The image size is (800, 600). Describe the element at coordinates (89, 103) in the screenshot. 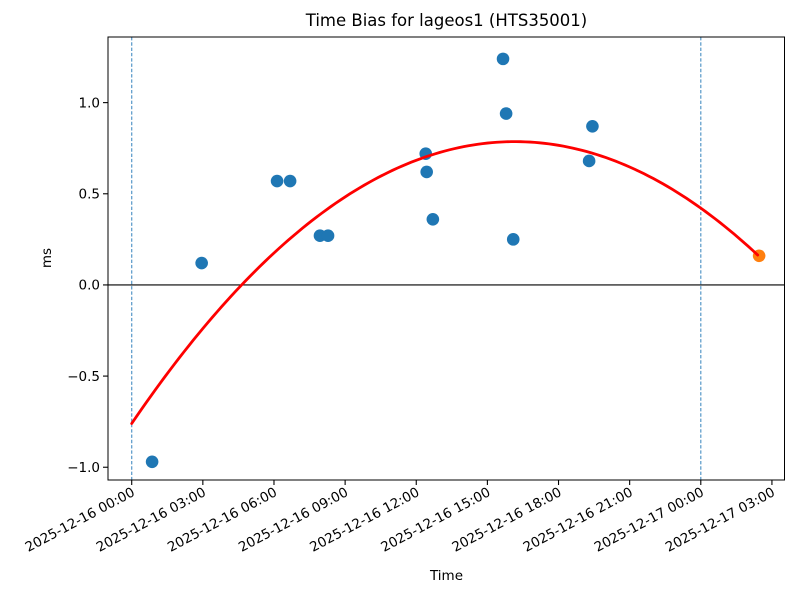

I see `y-tick-label: 1.0` at that location.